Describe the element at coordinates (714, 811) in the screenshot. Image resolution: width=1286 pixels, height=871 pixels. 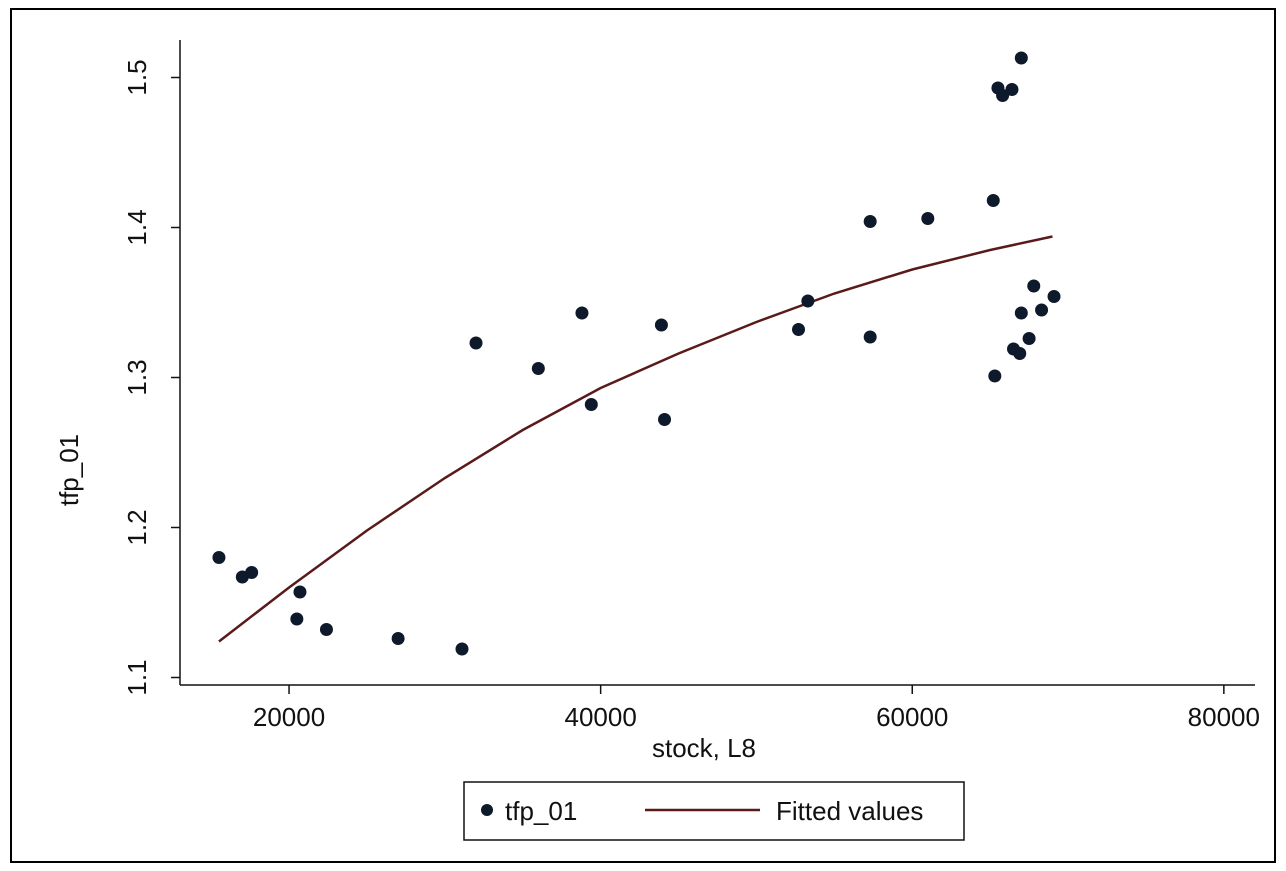
I see `legend: tfp_01 Fitted values` at that location.